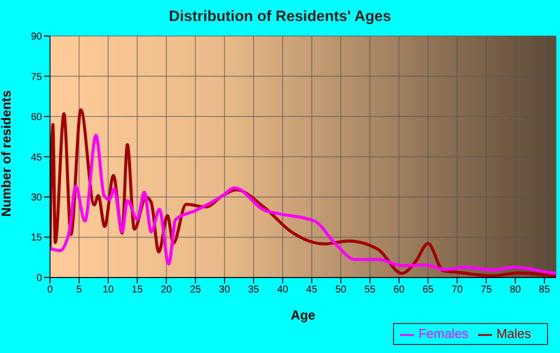 The width and height of the screenshot is (560, 353). Describe the element at coordinates (166, 290) in the screenshot. I see `x-tick-label: 20` at that location.